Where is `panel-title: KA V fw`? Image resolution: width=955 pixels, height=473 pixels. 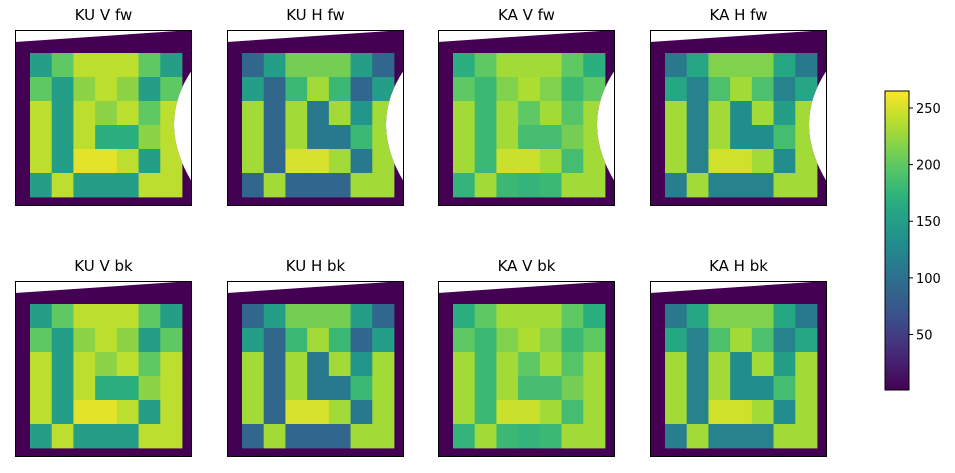
panel-title: KA V fw is located at coordinates (526, 15).